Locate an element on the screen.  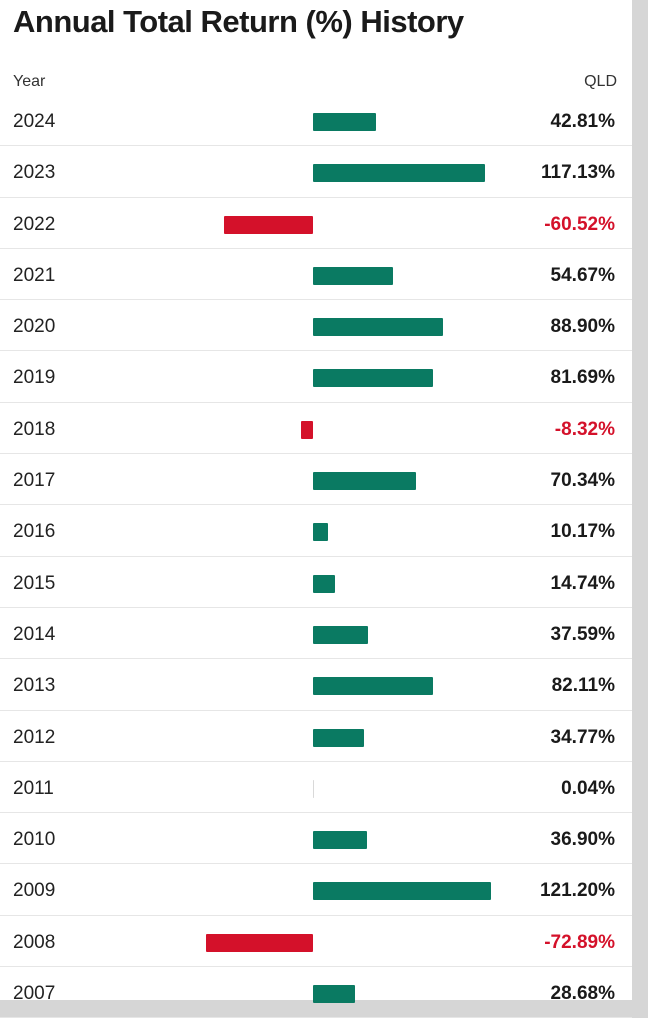
return-value: 81.69% is located at coordinates (582, 378).